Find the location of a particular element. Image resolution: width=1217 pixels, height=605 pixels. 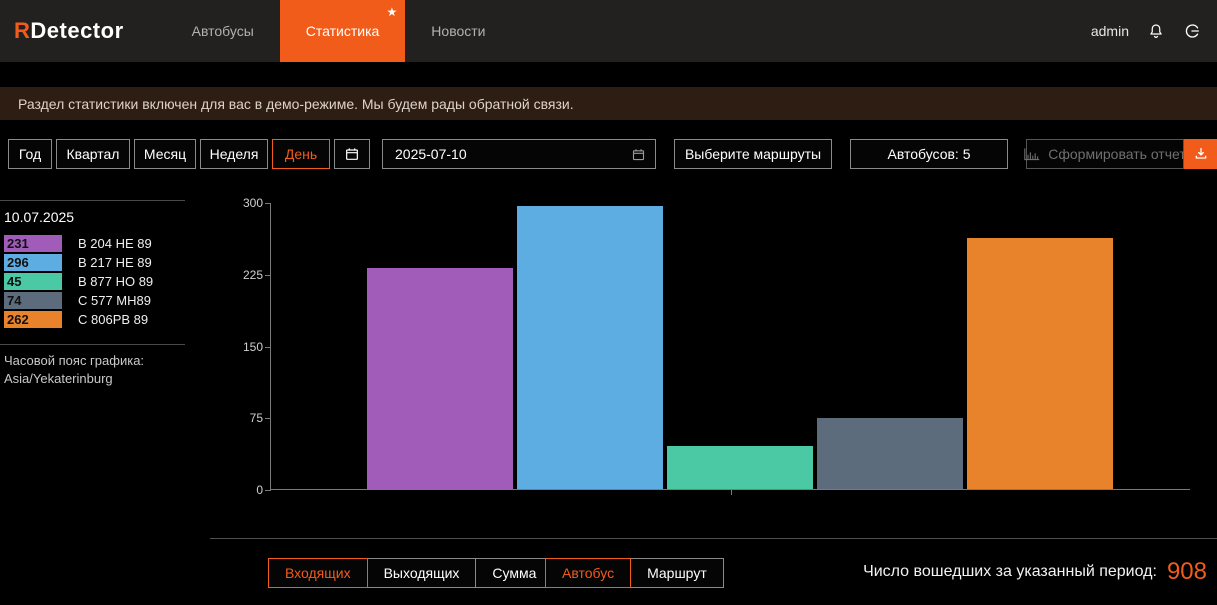

incoming-button: Входящих is located at coordinates (318, 573).